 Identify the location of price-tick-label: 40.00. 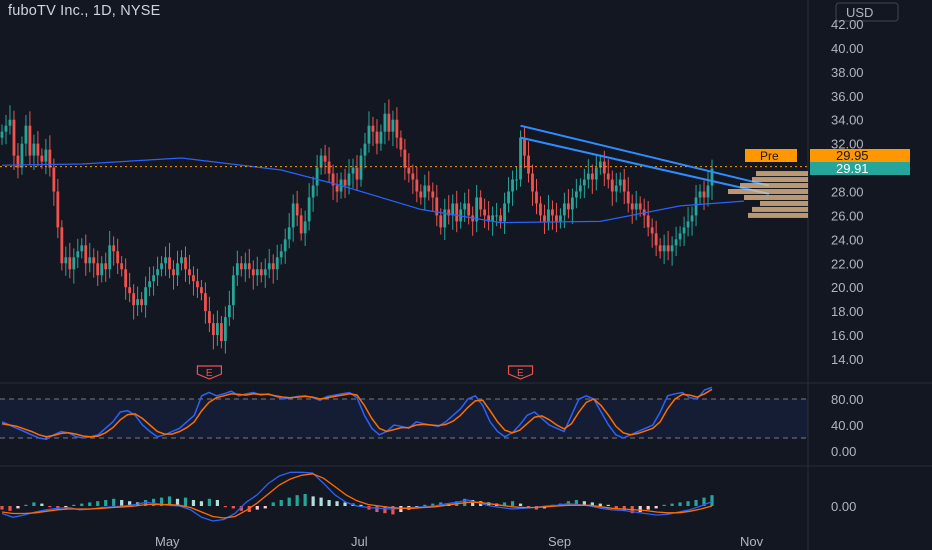
(847, 48).